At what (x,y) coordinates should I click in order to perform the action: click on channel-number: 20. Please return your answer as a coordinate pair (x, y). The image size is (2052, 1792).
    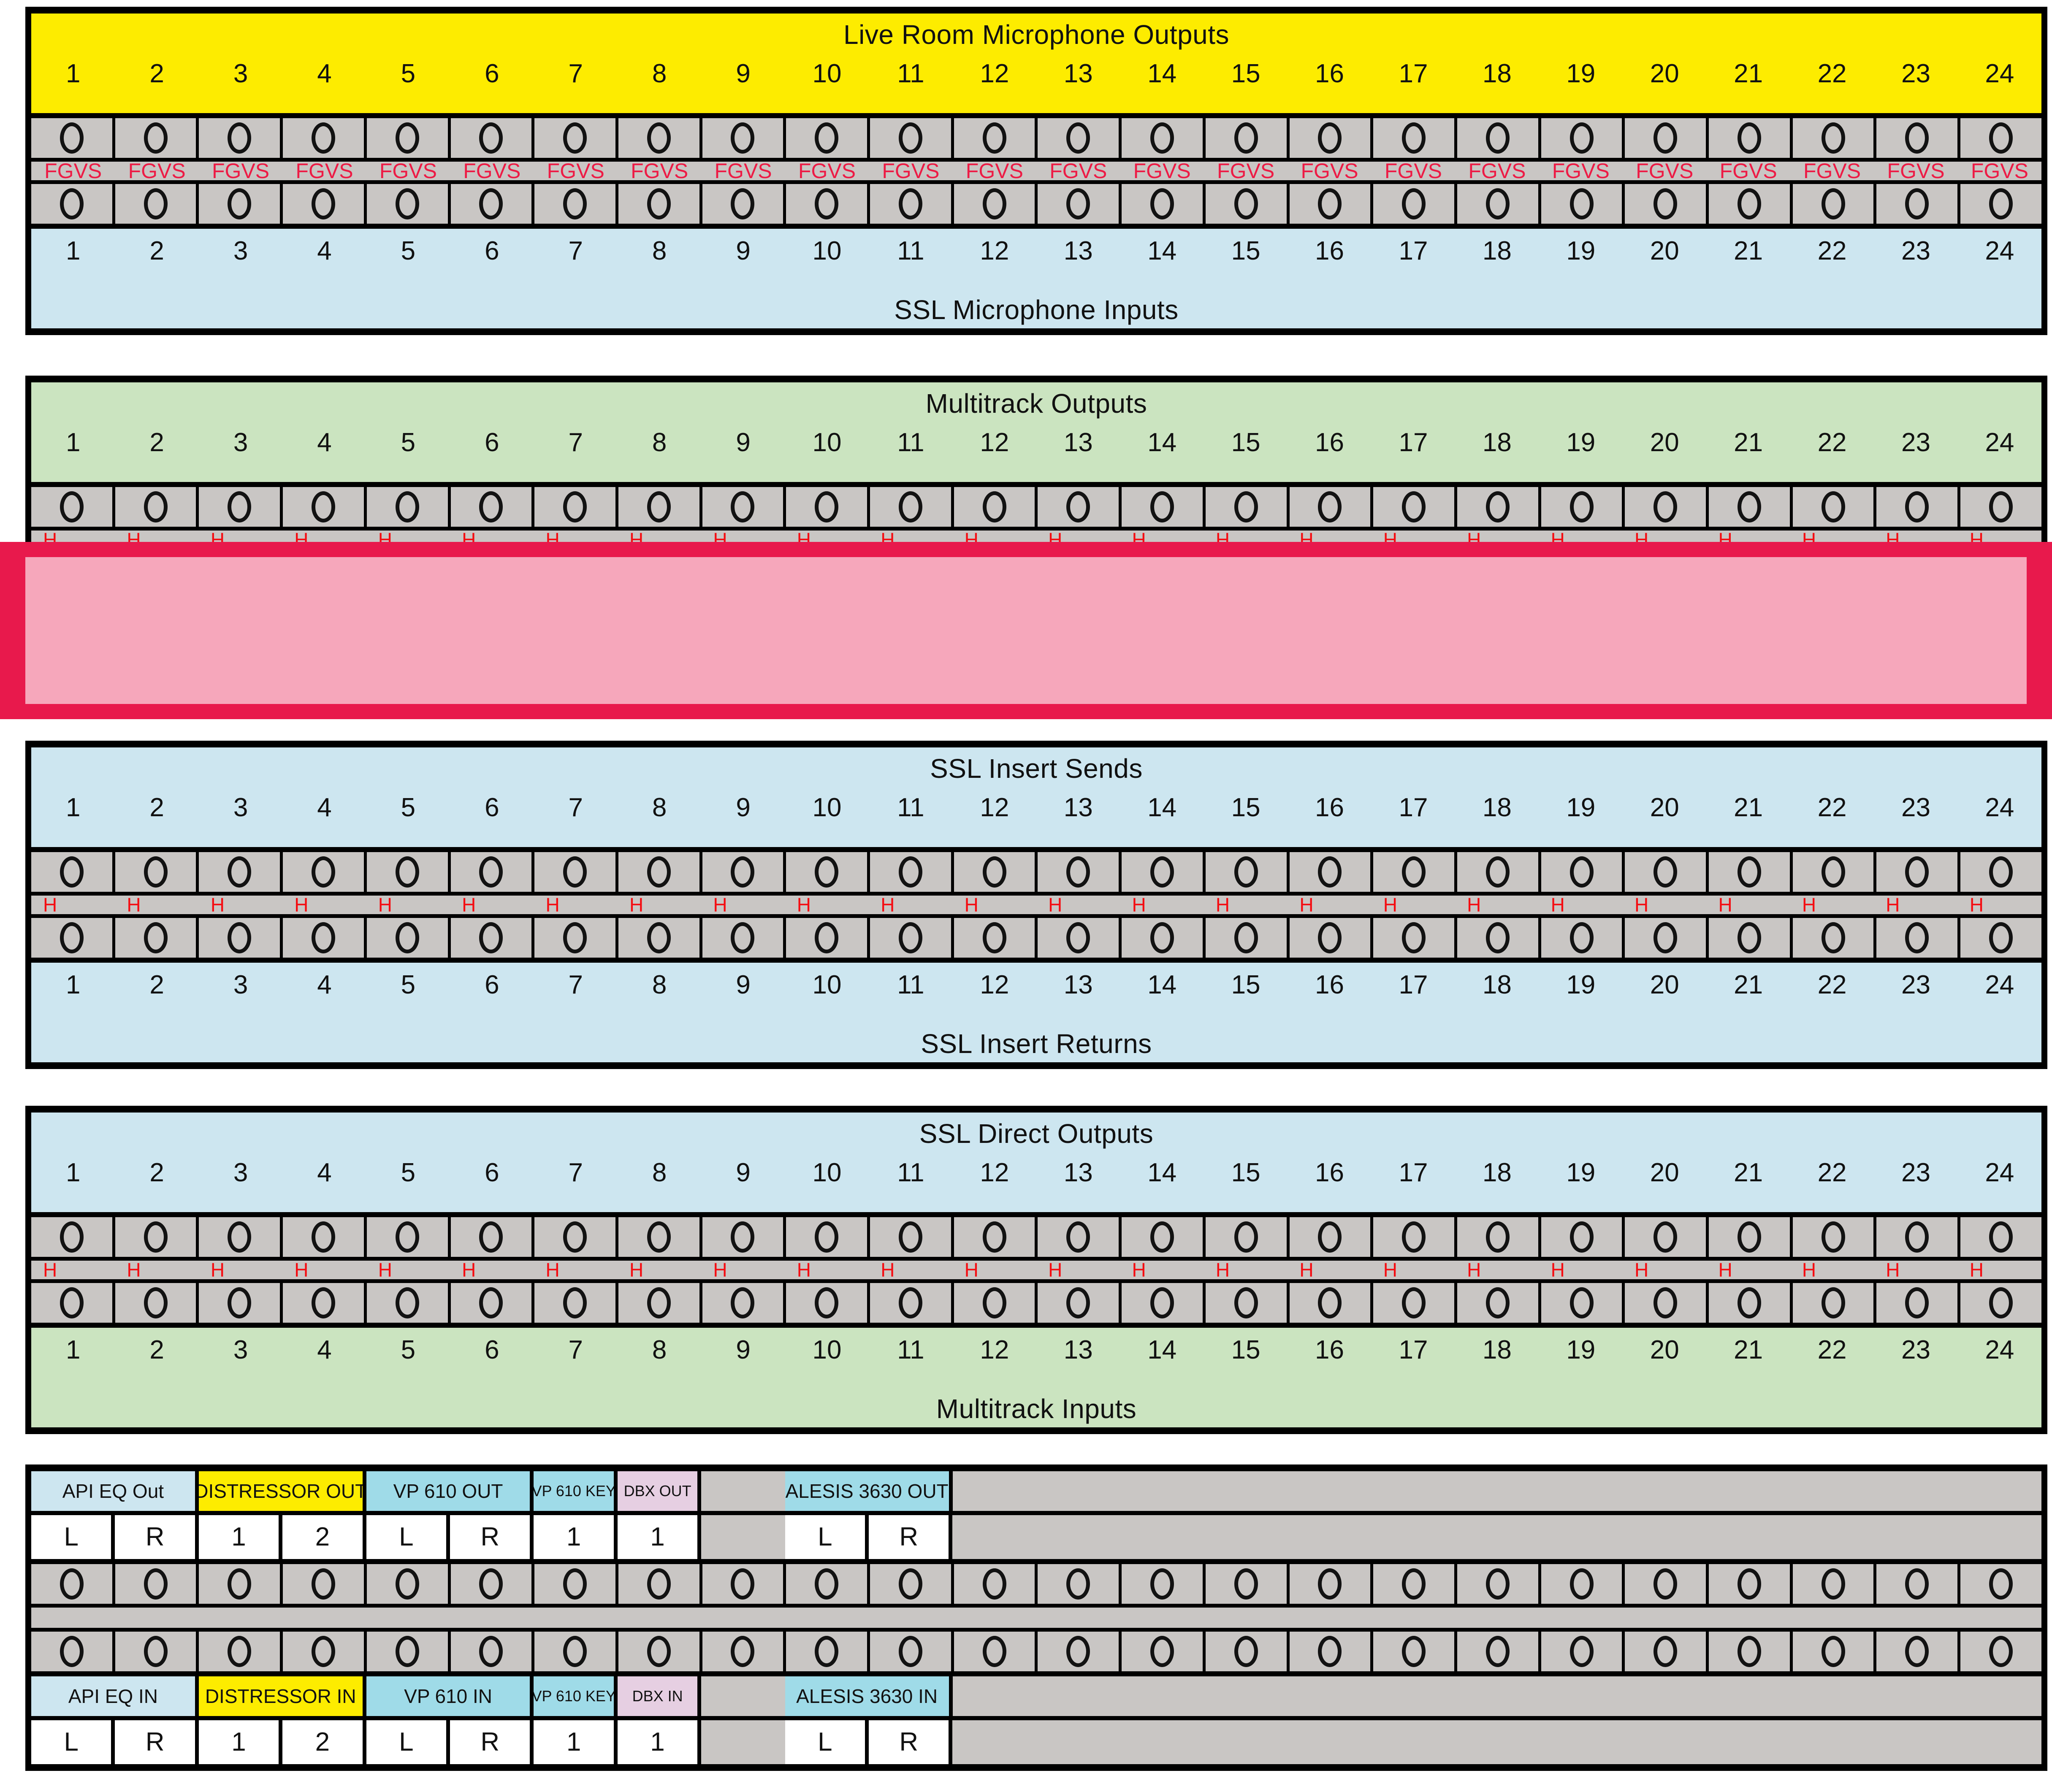
    Looking at the image, I should click on (1664, 250).